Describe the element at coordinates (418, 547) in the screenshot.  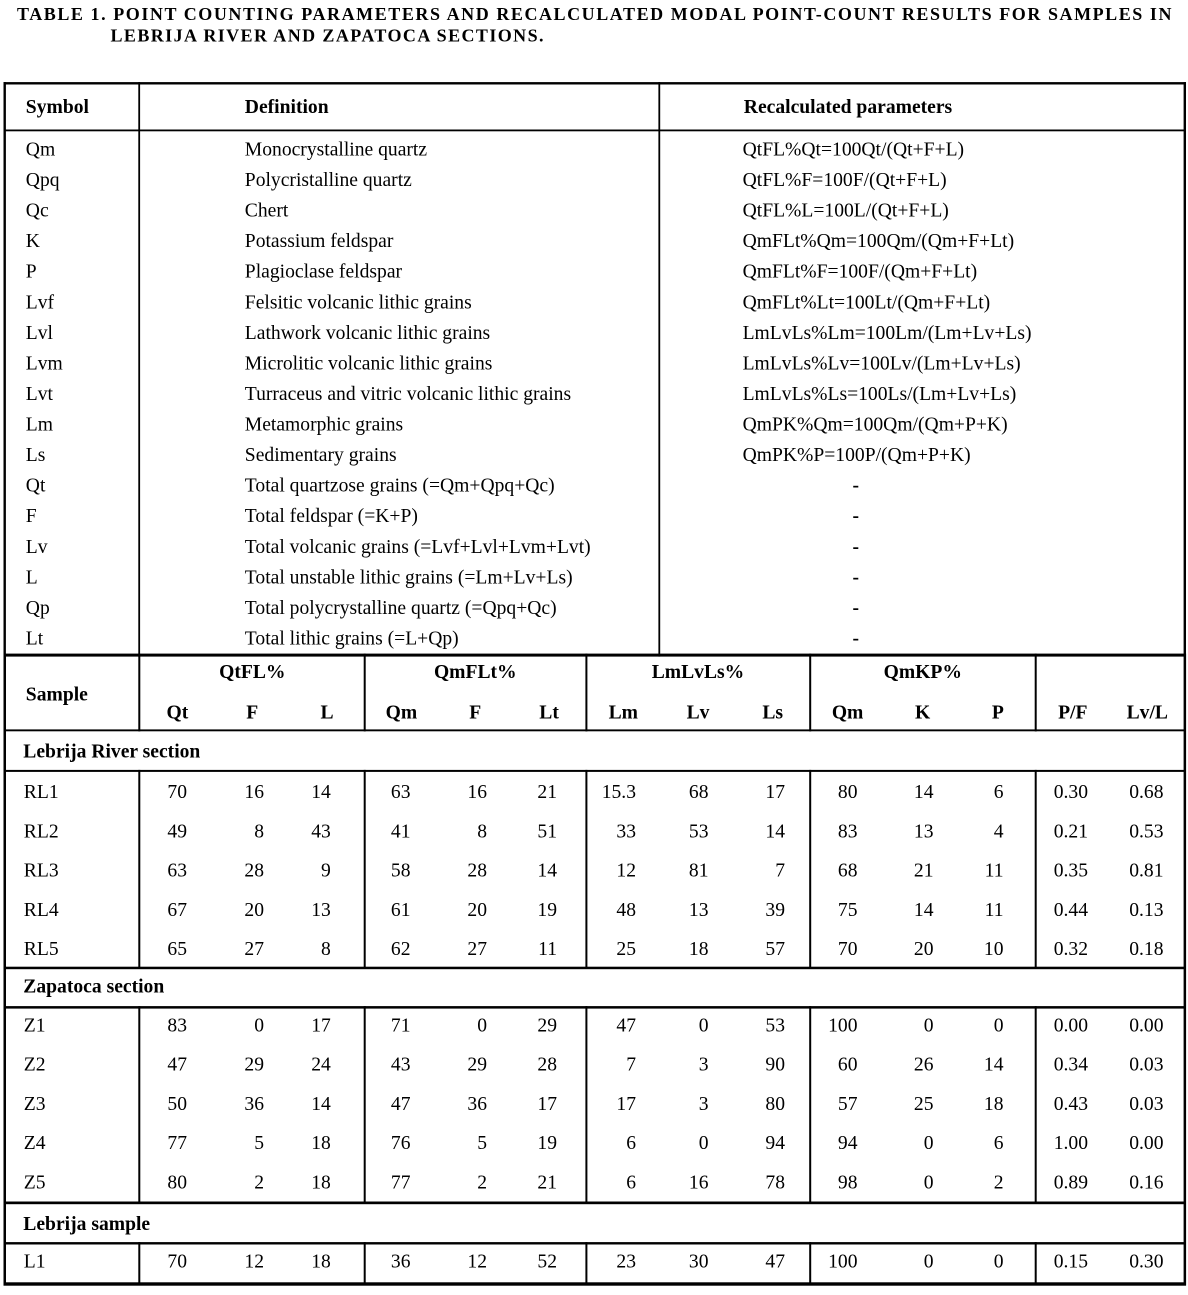
I see `svg-text:Total volcanic grains (=Lvf+Lv: Total volcanic grains (=Lvf+Lvl+Lvm+Lvt)` at that location.